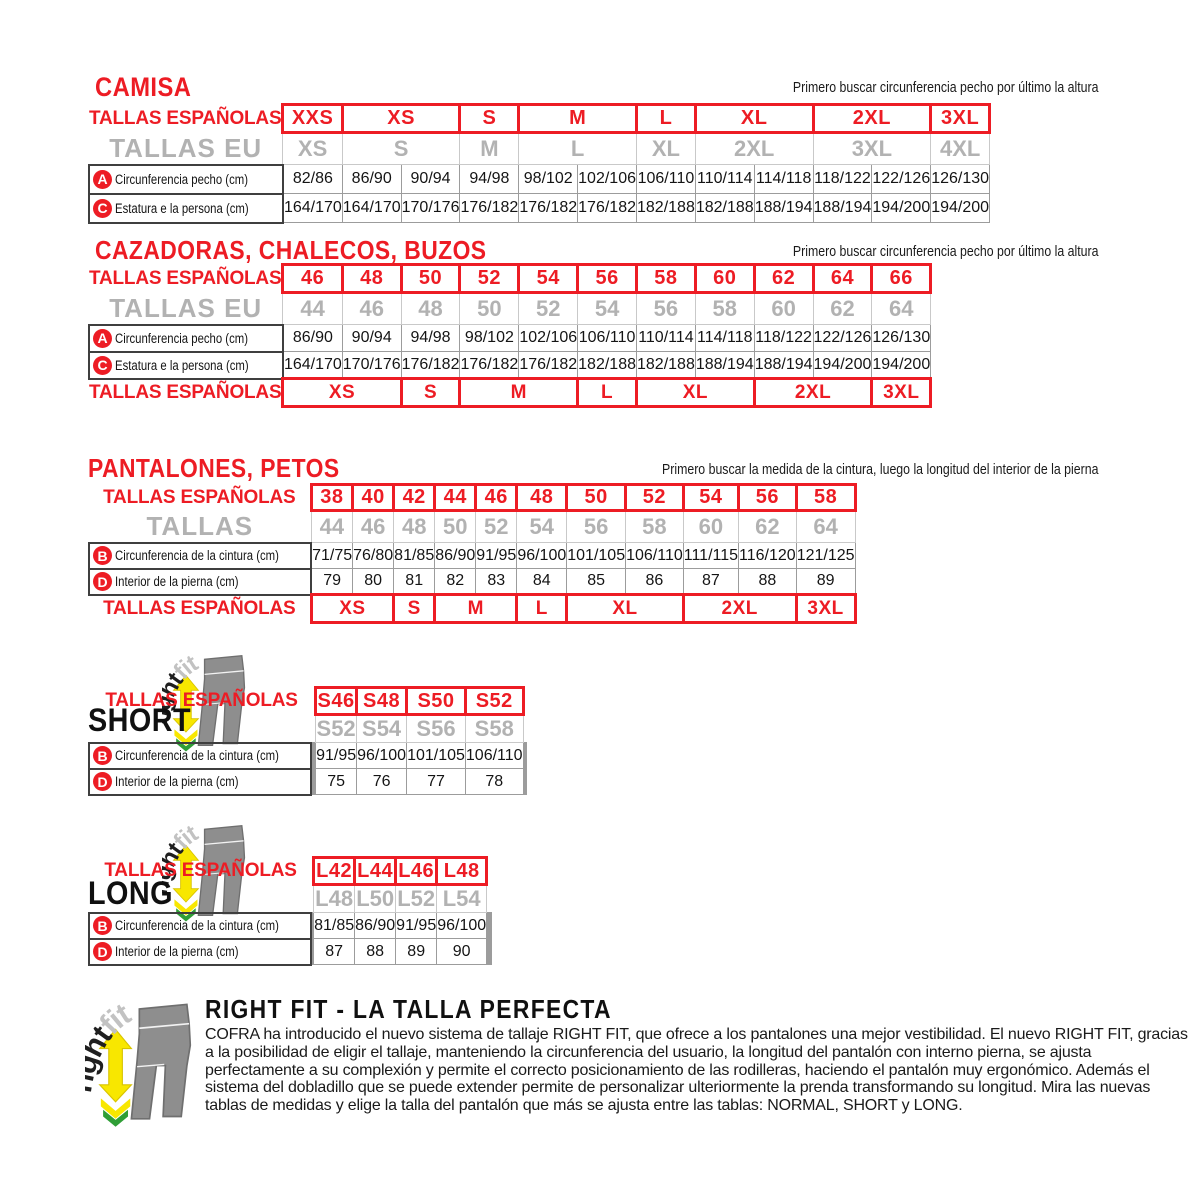 The image size is (1200, 1200). What do you see at coordinates (200, 525) in the screenshot?
I see `tallas-eu-label: TALLAS` at bounding box center [200, 525].